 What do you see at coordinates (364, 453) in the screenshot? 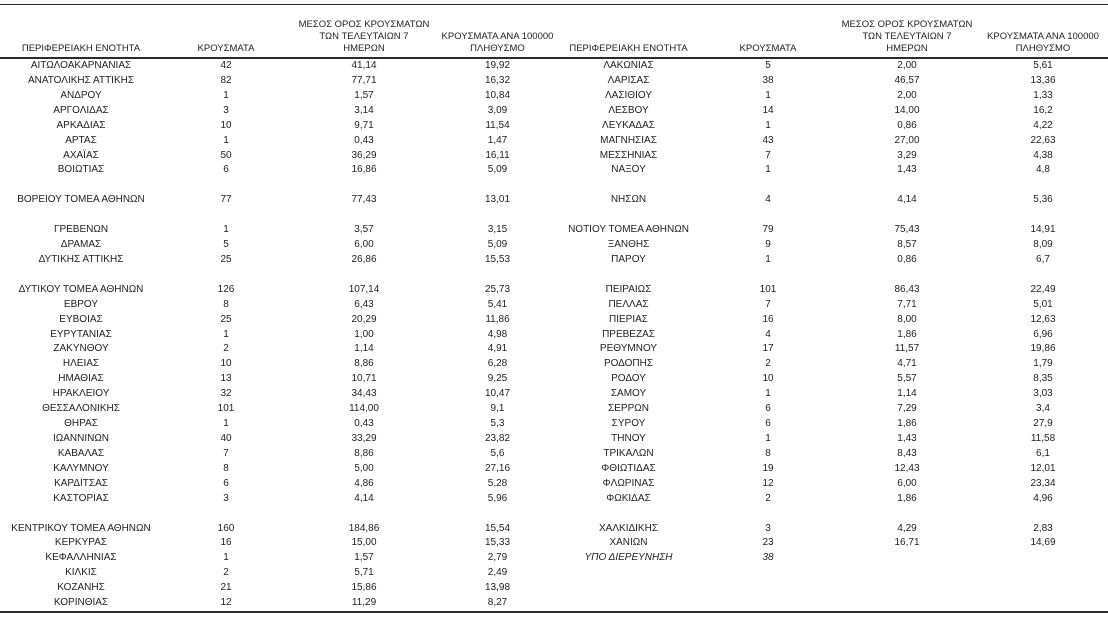
I see `avg7-cell: 8,86` at bounding box center [364, 453].